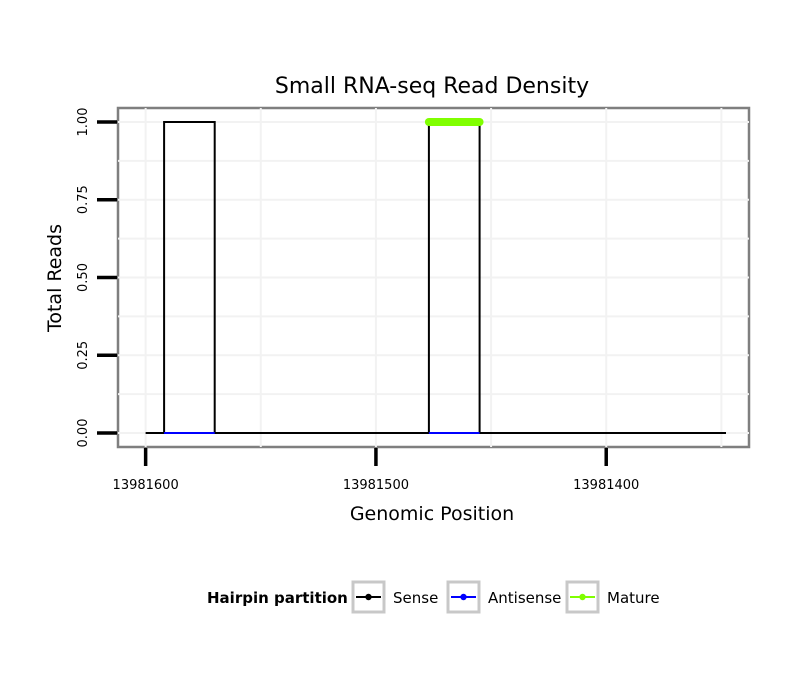  Describe the element at coordinates (83, 355) in the screenshot. I see `y-tick-label: 0.25` at that location.